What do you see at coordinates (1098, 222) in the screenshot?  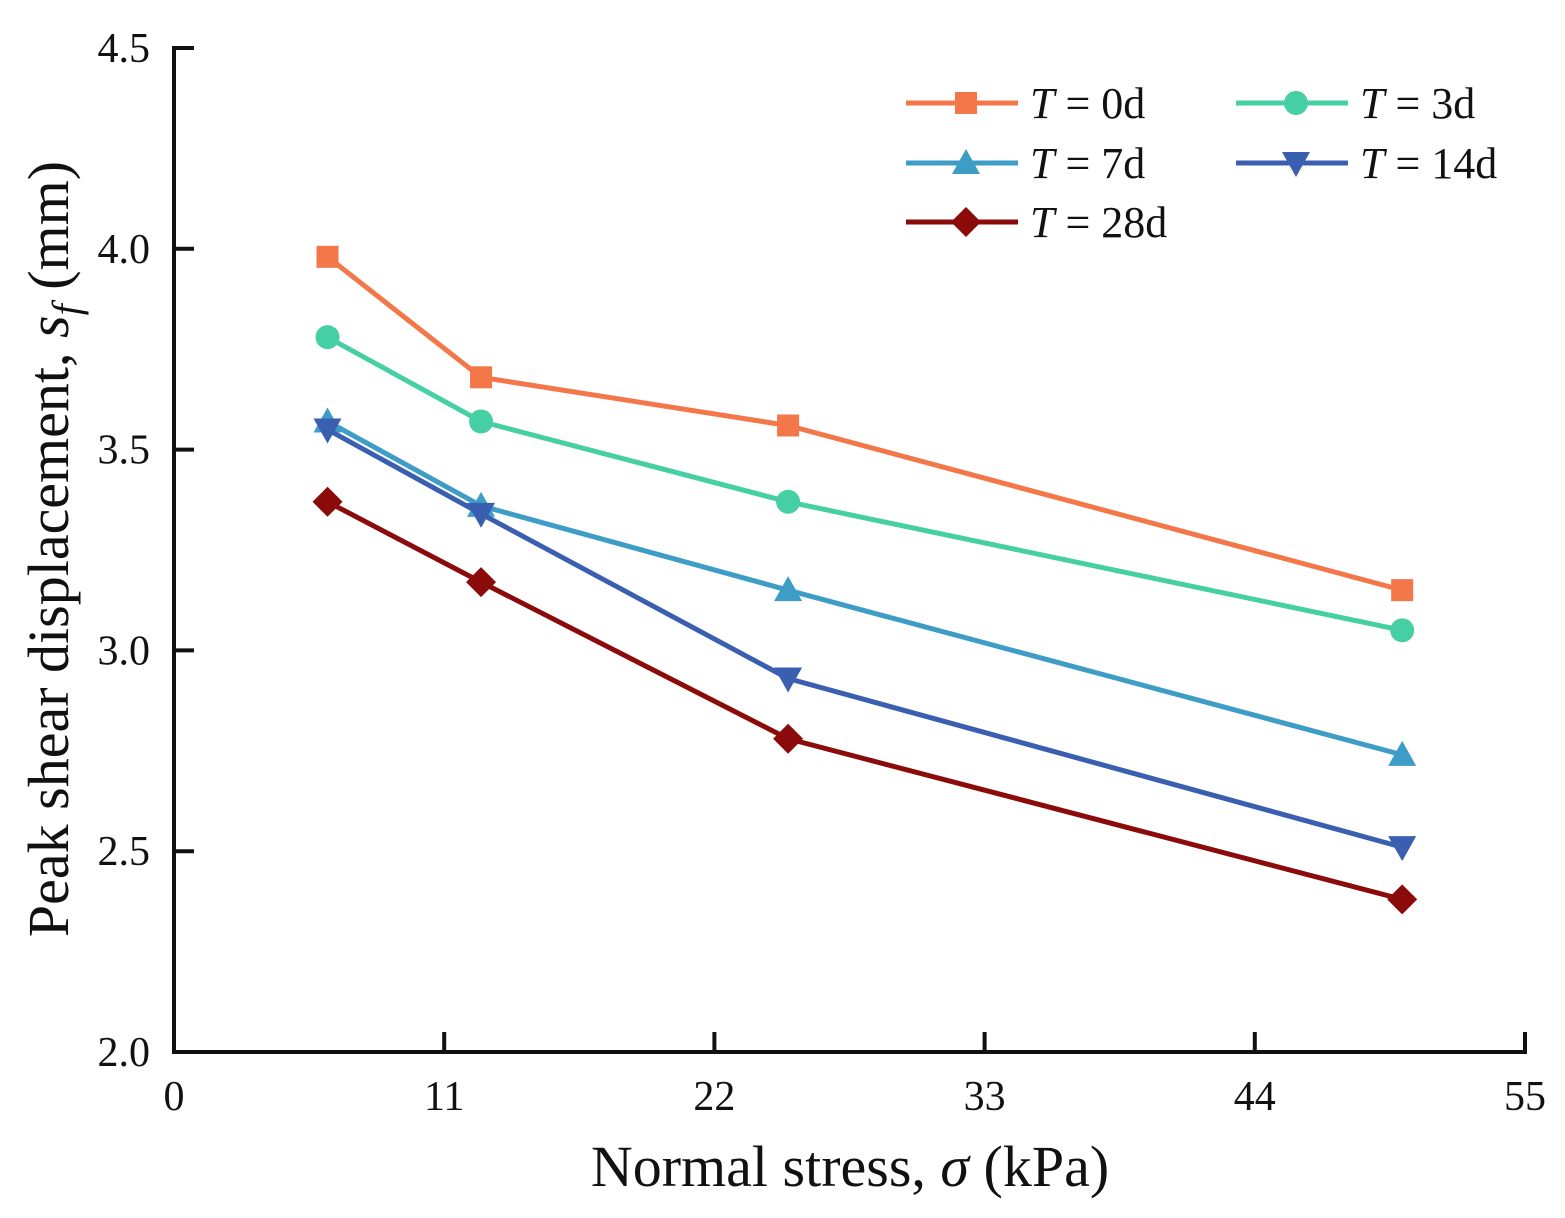 I see `legend-label: T = 28d` at bounding box center [1098, 222].